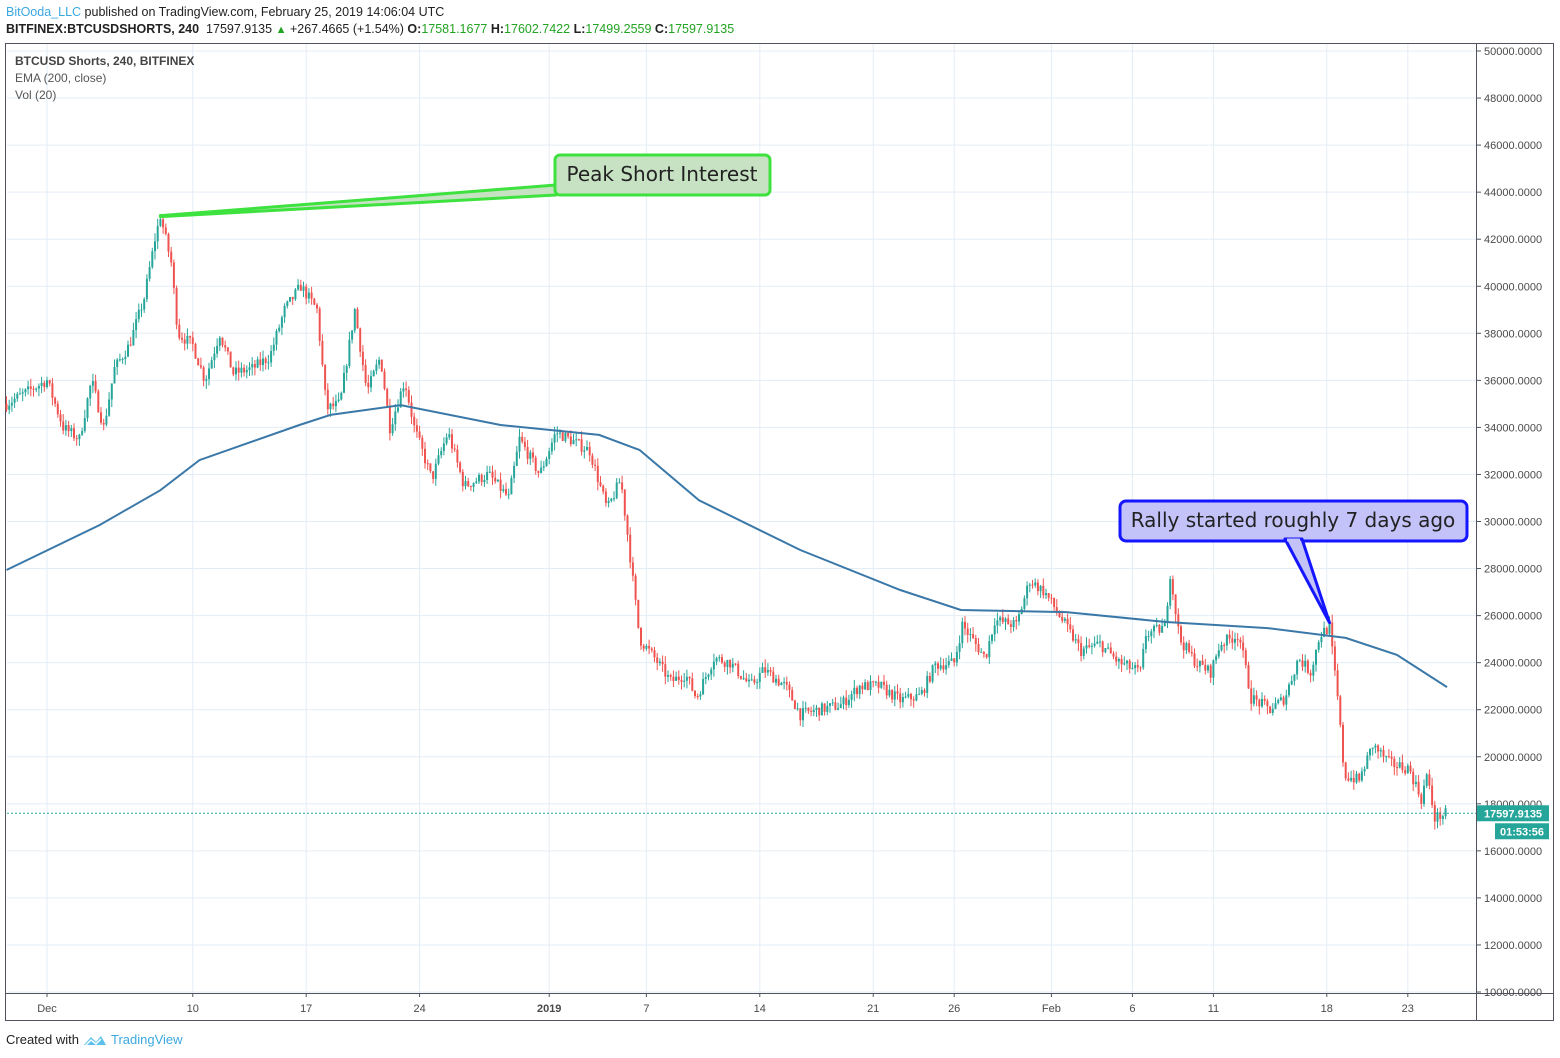 This screenshot has width=1560, height=1058. Describe the element at coordinates (1513, 334) in the screenshot. I see `y-tick-label: 38000.0000` at that location.